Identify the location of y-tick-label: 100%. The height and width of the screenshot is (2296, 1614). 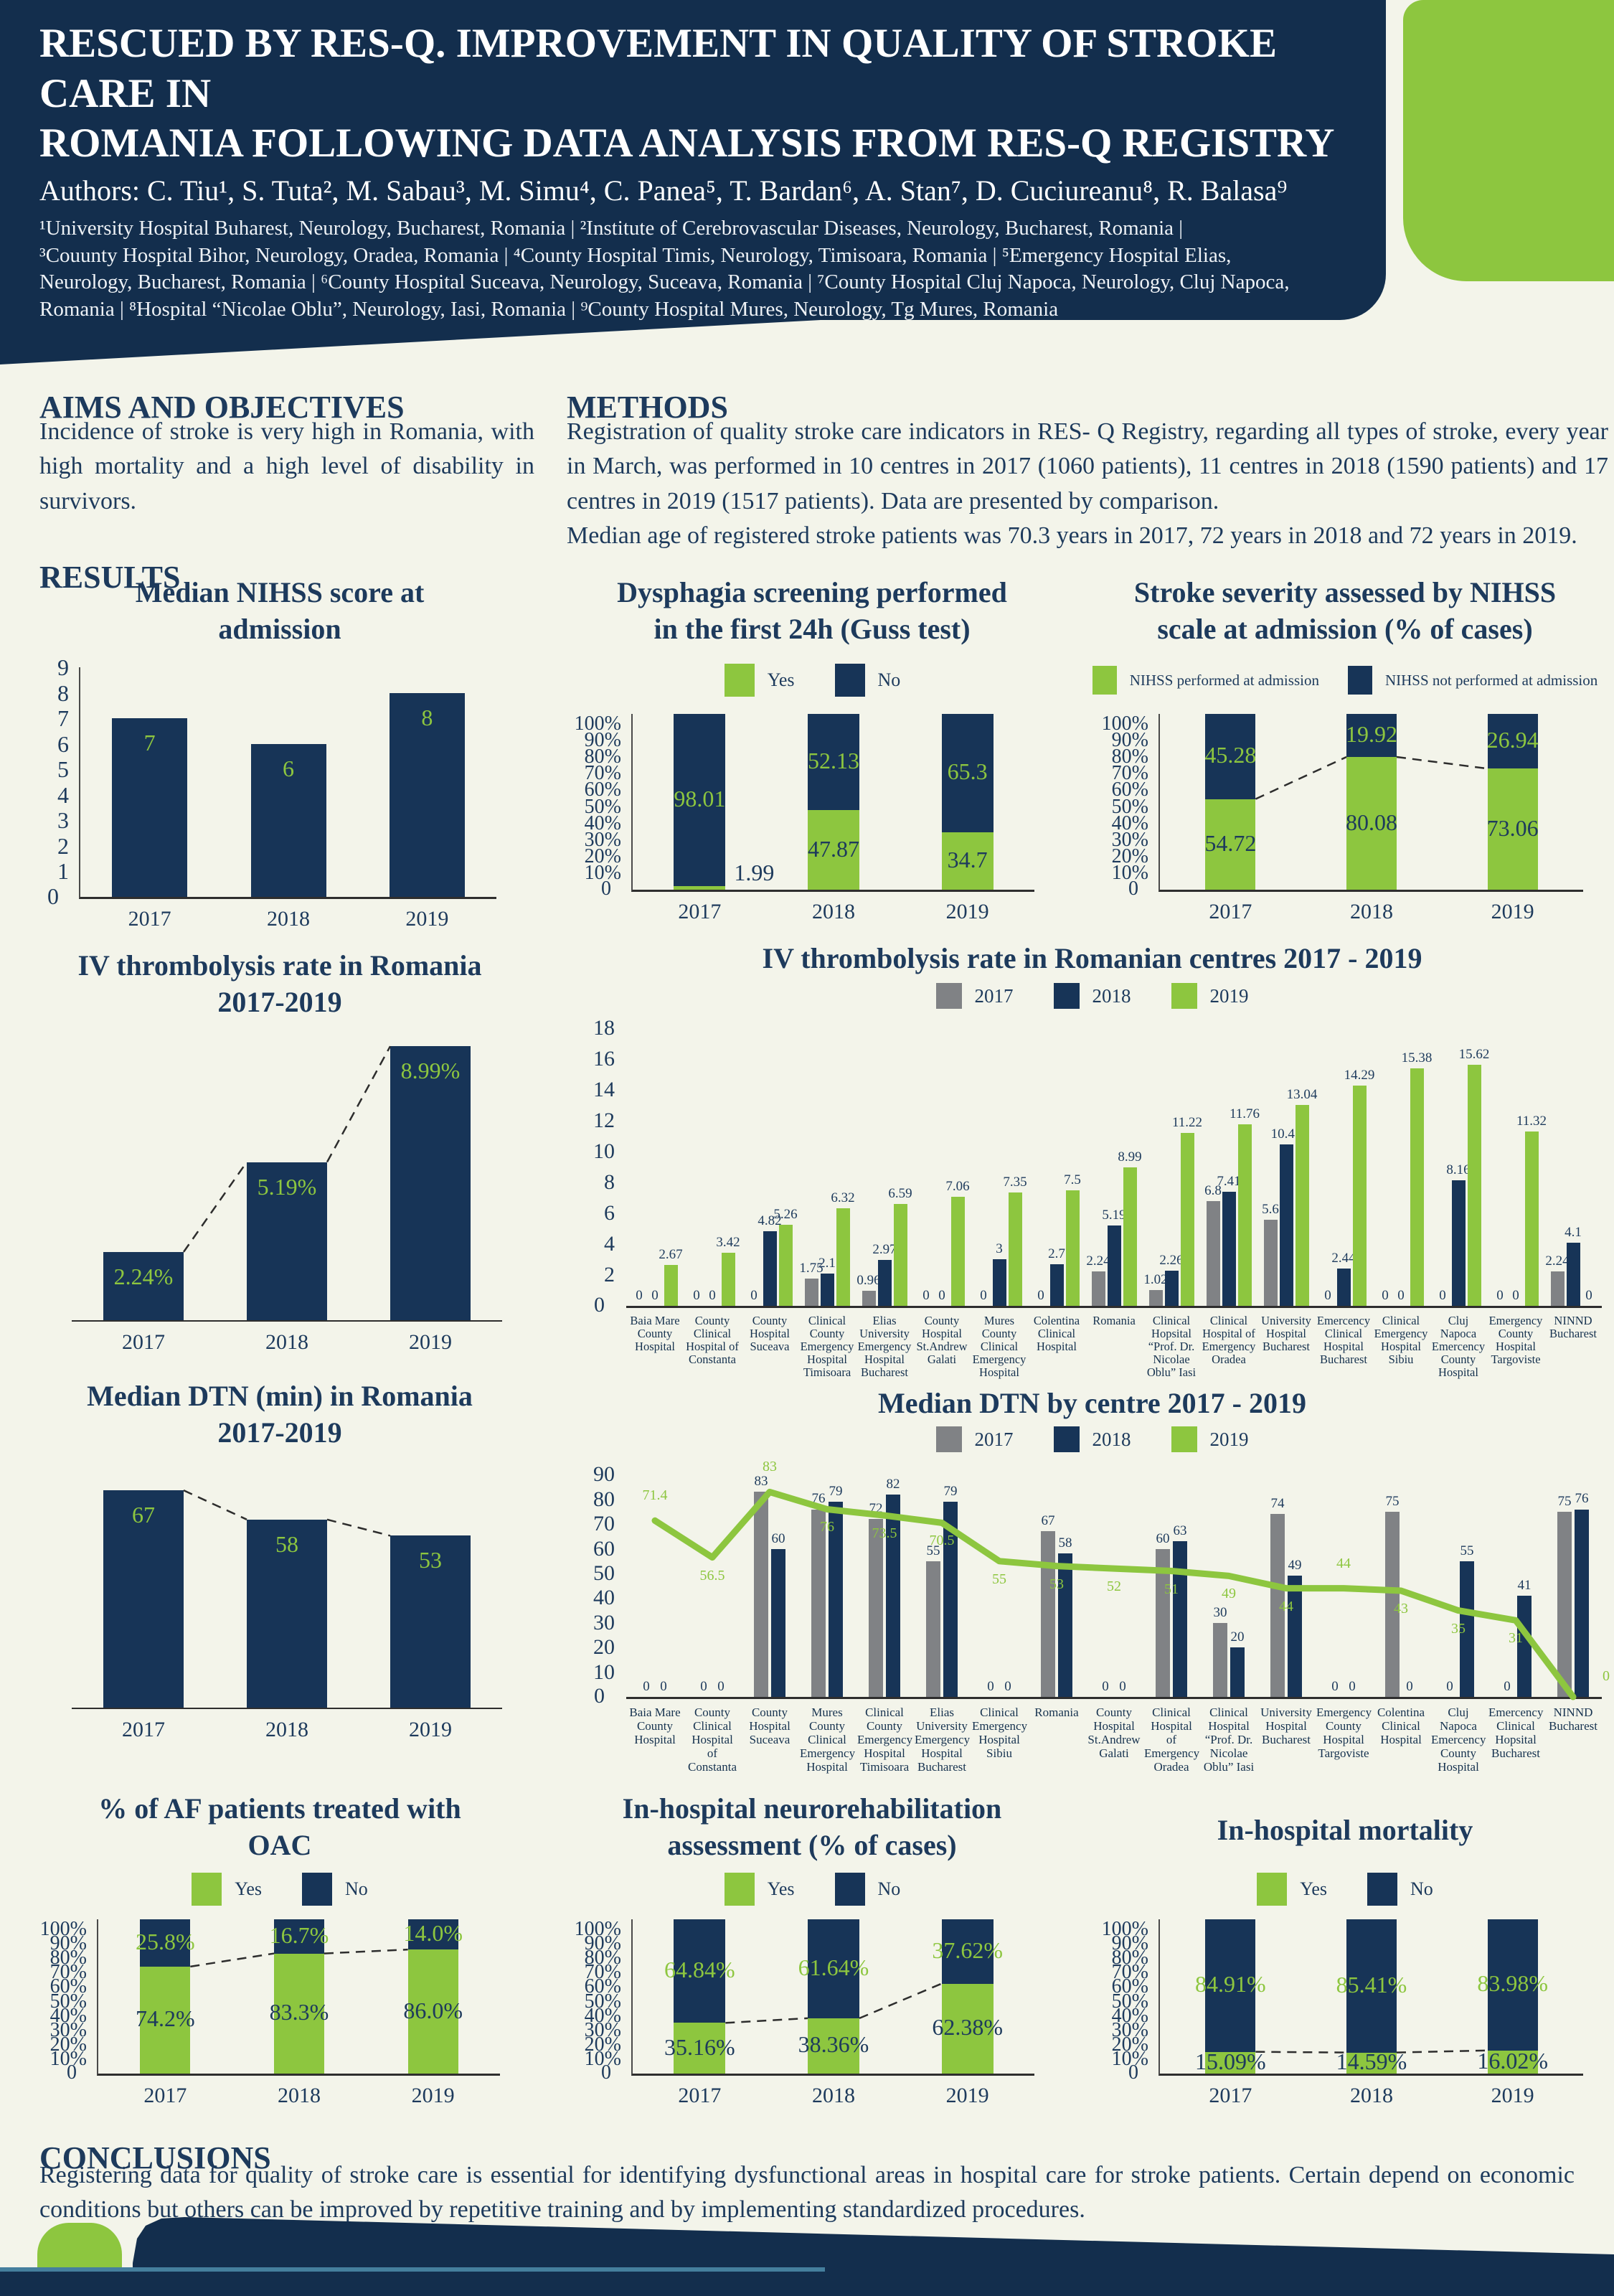
(1124, 1929).